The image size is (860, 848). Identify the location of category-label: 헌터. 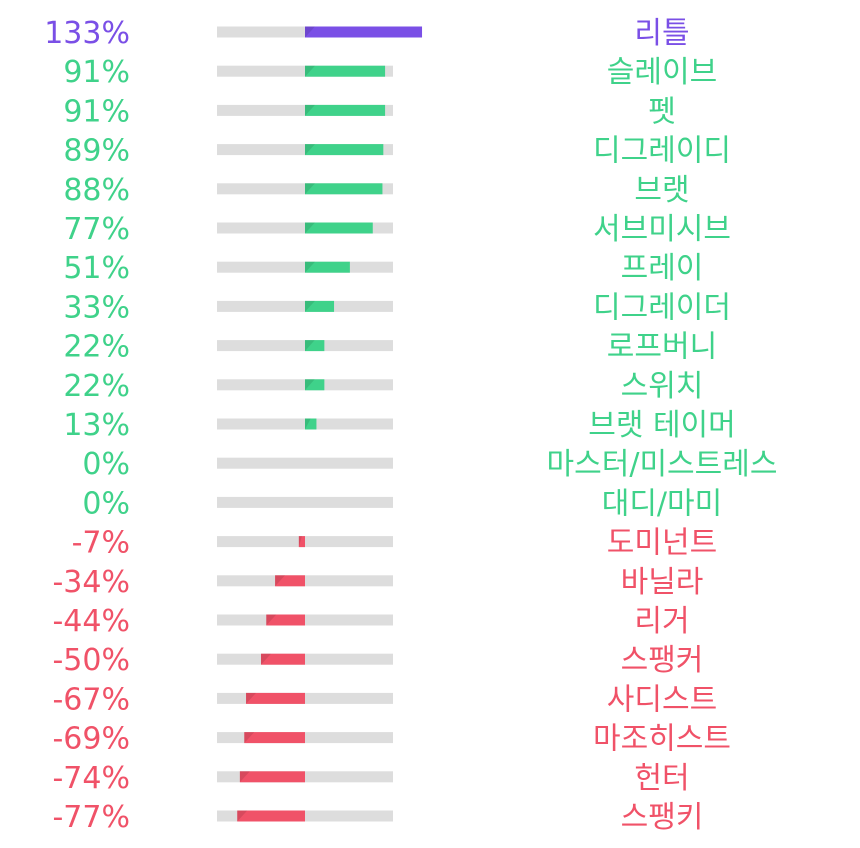
(661, 778).